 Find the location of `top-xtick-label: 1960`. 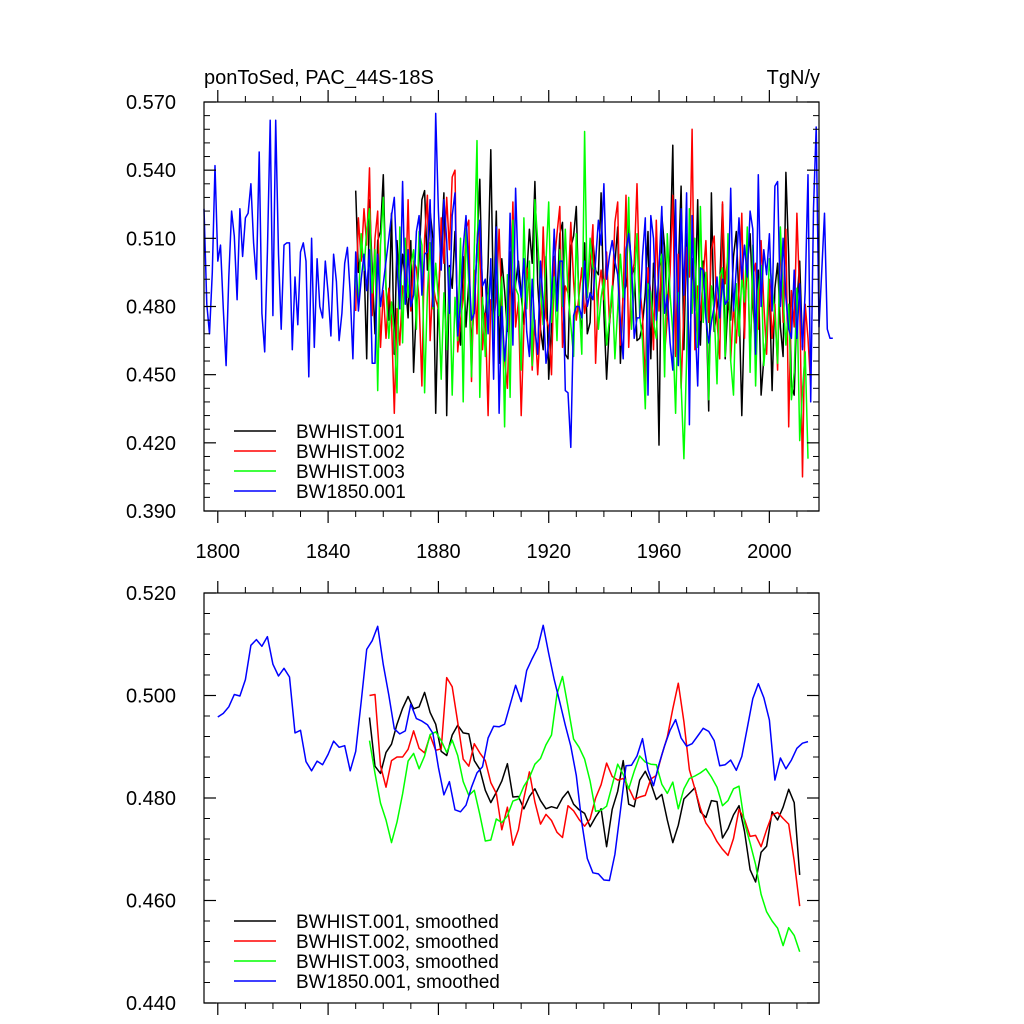

top-xtick-label: 1960 is located at coordinates (659, 552).